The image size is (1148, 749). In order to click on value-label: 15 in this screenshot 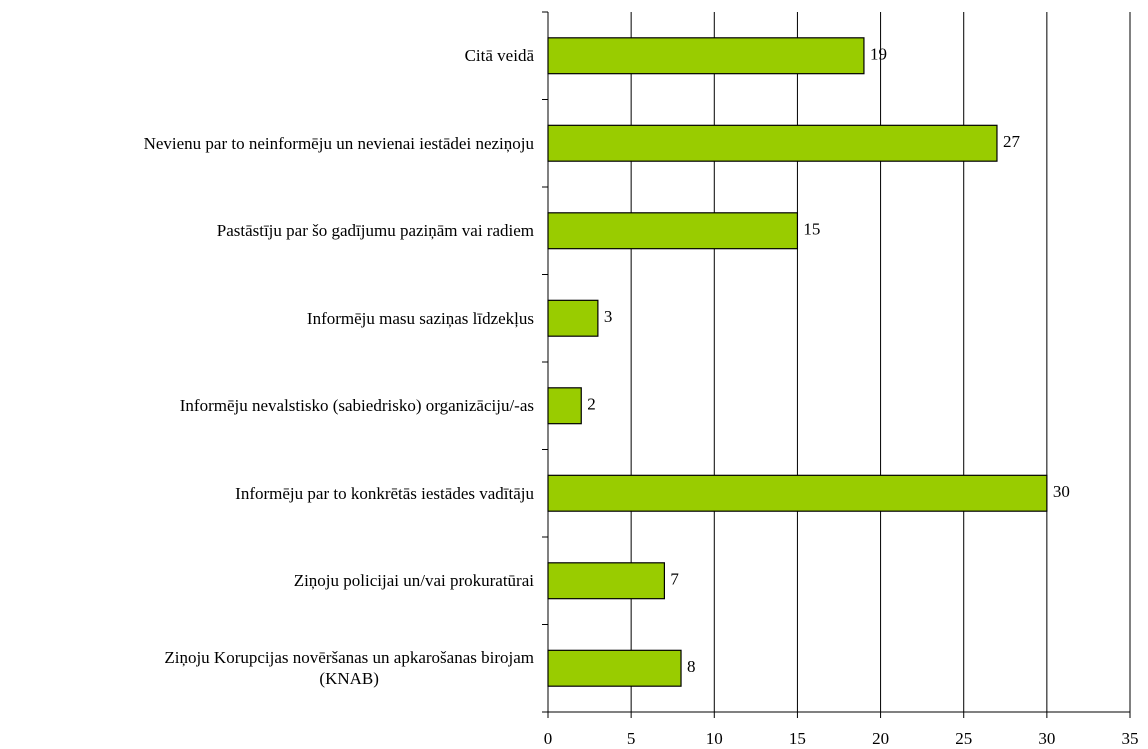, I will do `click(811, 229)`.